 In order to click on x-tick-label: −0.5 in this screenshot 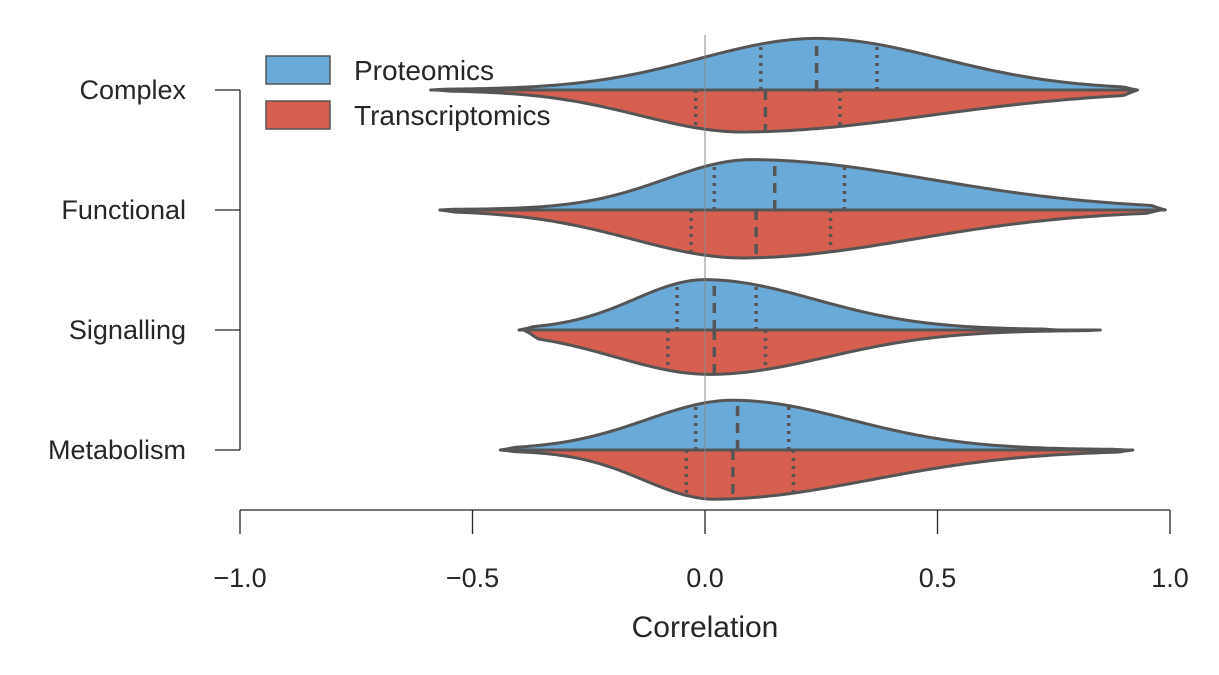, I will do `click(472, 578)`.